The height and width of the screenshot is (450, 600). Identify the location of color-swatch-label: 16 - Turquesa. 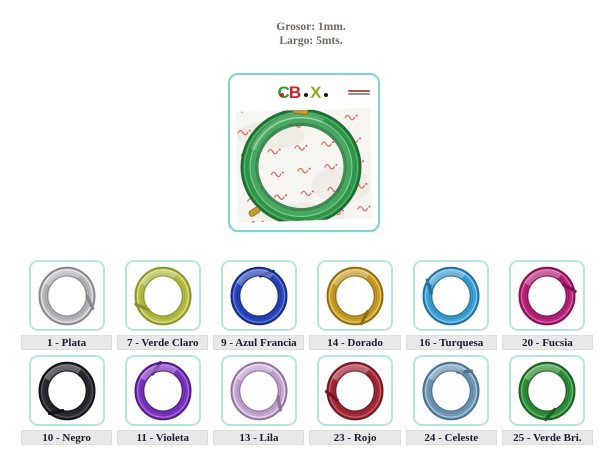
(451, 342).